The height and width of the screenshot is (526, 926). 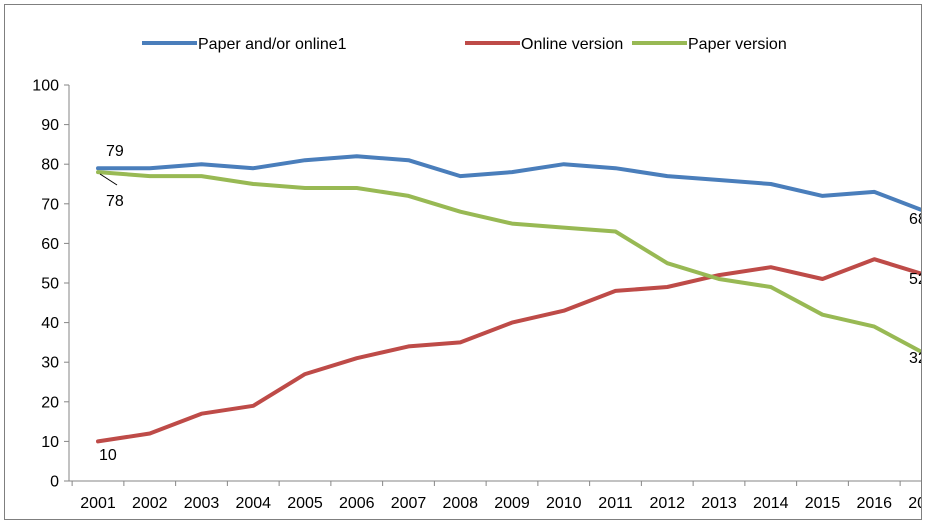 I want to click on y-tick-label: 10, so click(x=50, y=442).